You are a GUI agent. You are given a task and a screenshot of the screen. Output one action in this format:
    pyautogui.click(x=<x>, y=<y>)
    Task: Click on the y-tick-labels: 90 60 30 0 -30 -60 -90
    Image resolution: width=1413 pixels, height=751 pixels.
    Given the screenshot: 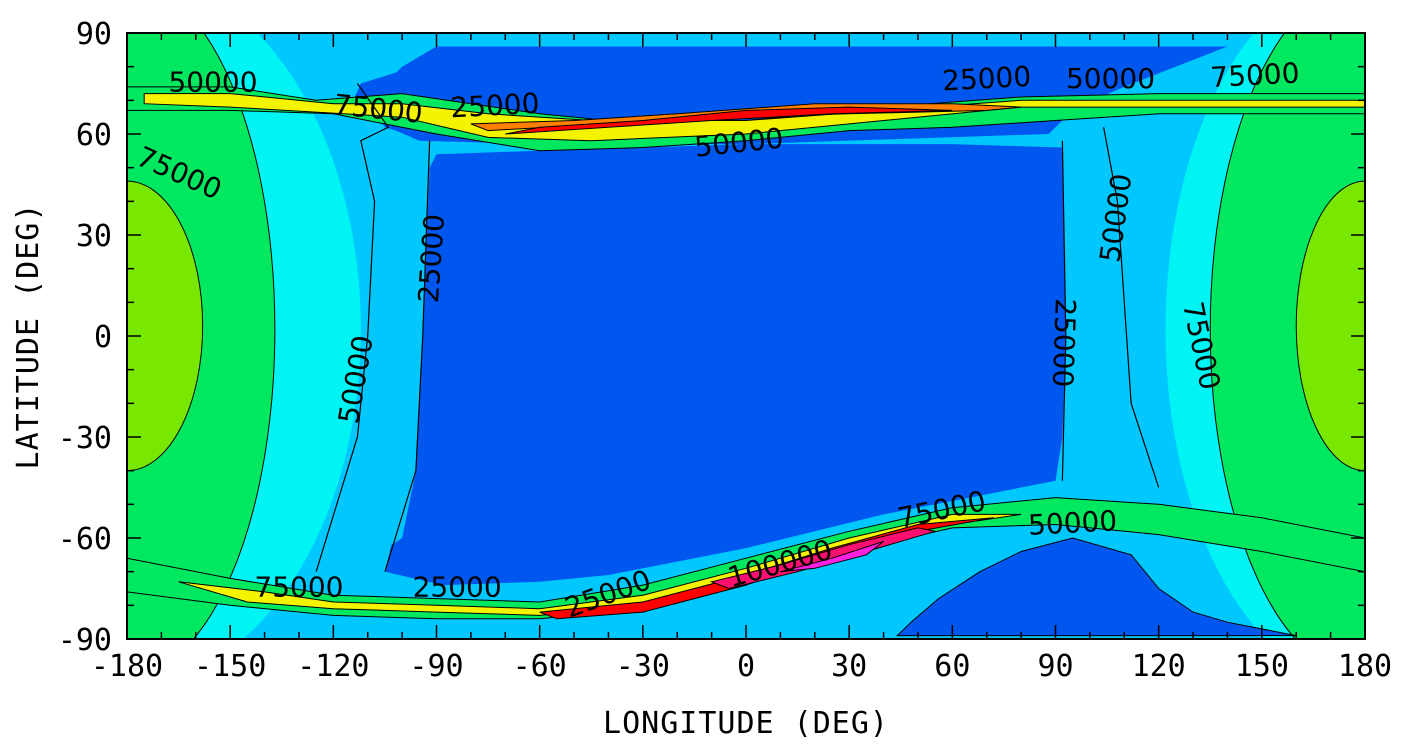 What is the action you would take?
    pyautogui.click(x=85, y=337)
    